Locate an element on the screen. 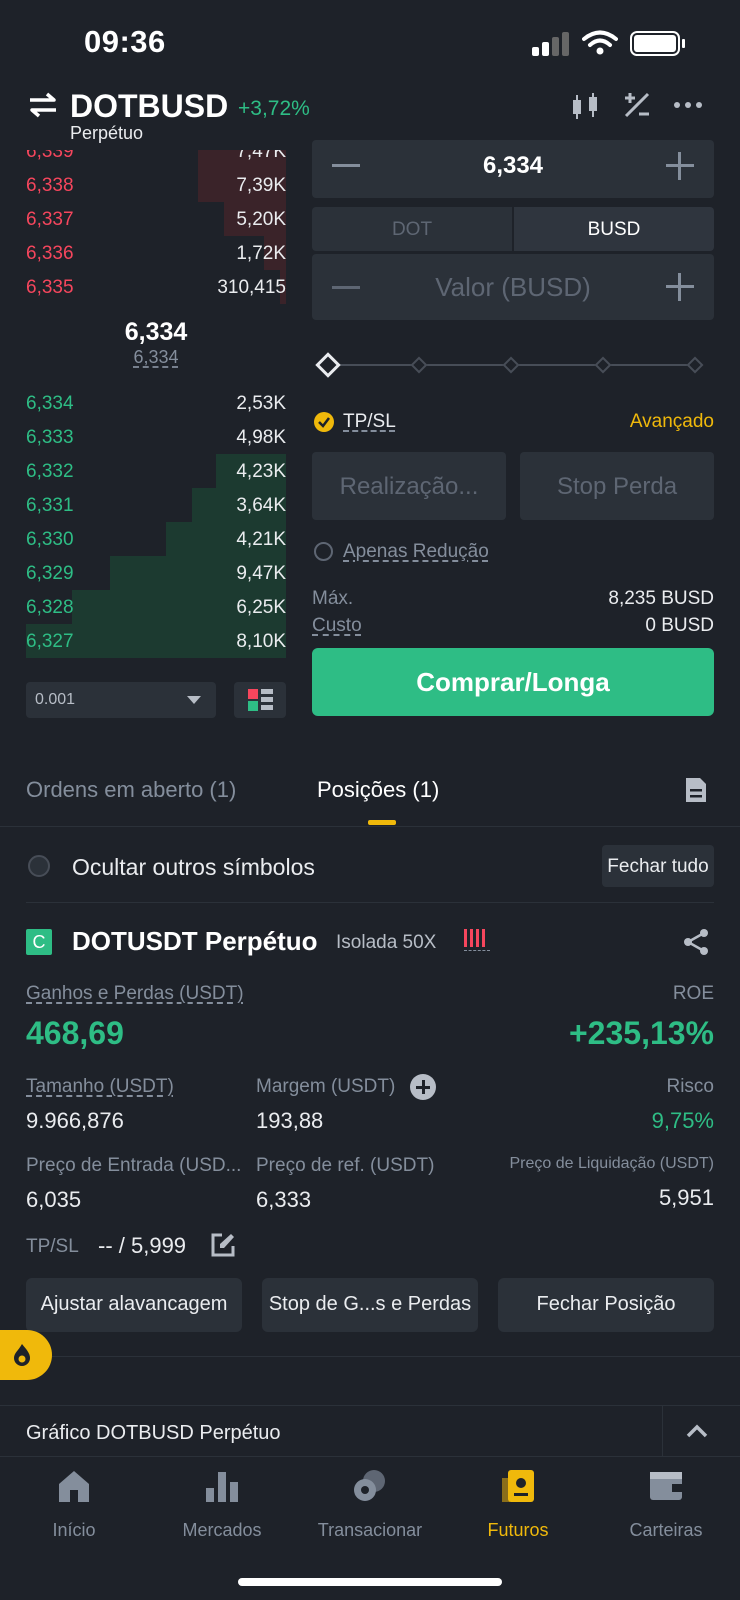  ask-row: 6,335 310,415 is located at coordinates (156, 287).